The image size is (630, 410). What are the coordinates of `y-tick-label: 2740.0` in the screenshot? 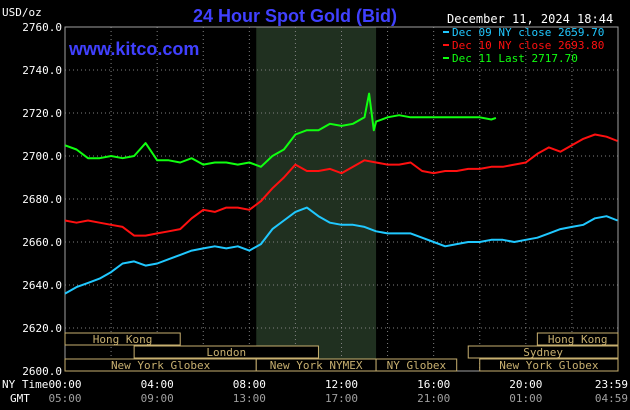 It's located at (42, 70).